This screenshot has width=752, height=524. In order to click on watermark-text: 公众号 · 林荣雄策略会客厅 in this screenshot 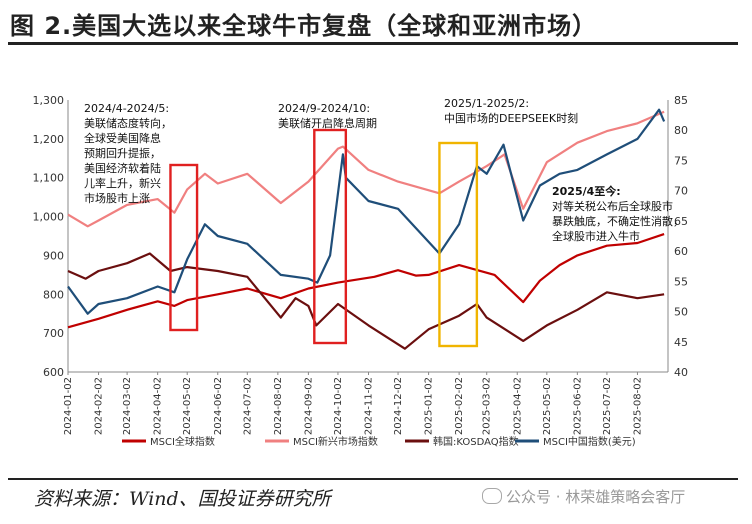, I will do `click(596, 497)`.